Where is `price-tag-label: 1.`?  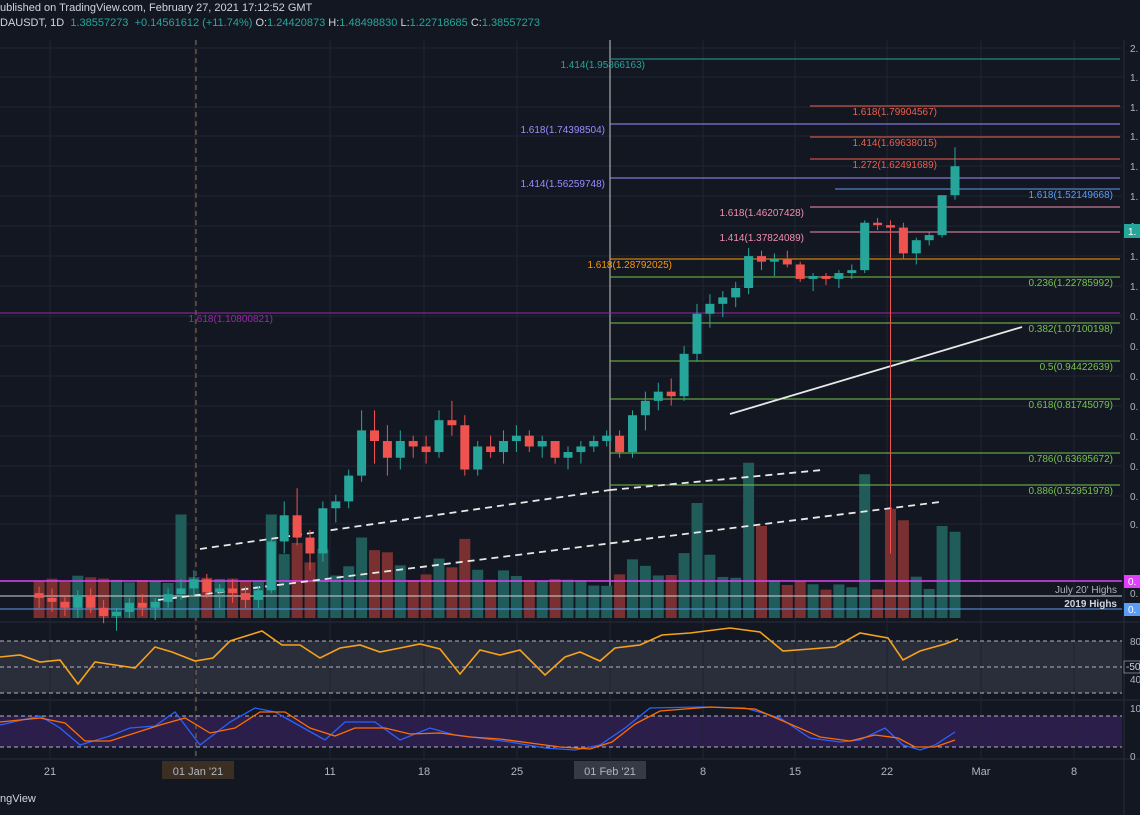 price-tag-label: 1. is located at coordinates (1132, 232).